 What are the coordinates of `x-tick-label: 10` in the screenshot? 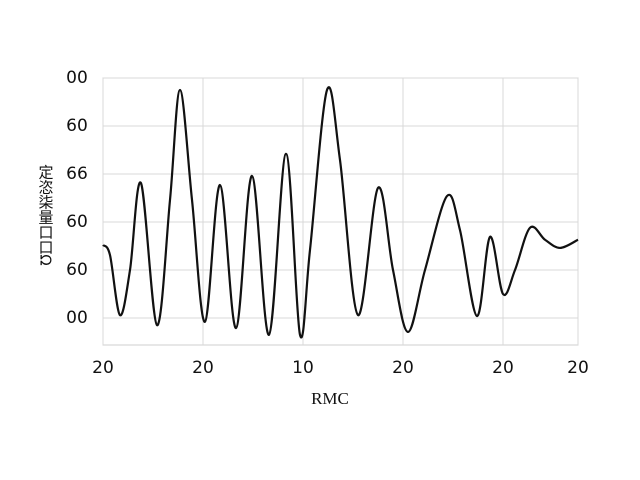 It's located at (303, 368).